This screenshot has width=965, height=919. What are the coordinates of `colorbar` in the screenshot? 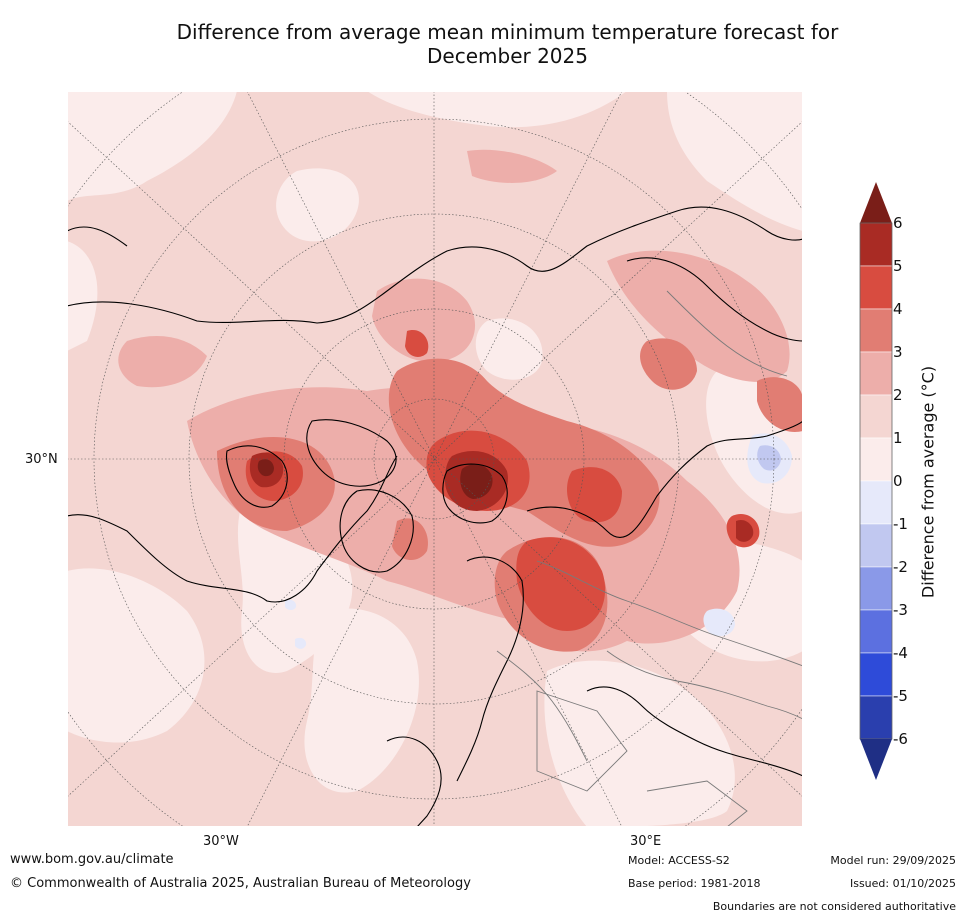 It's located at (876, 481).